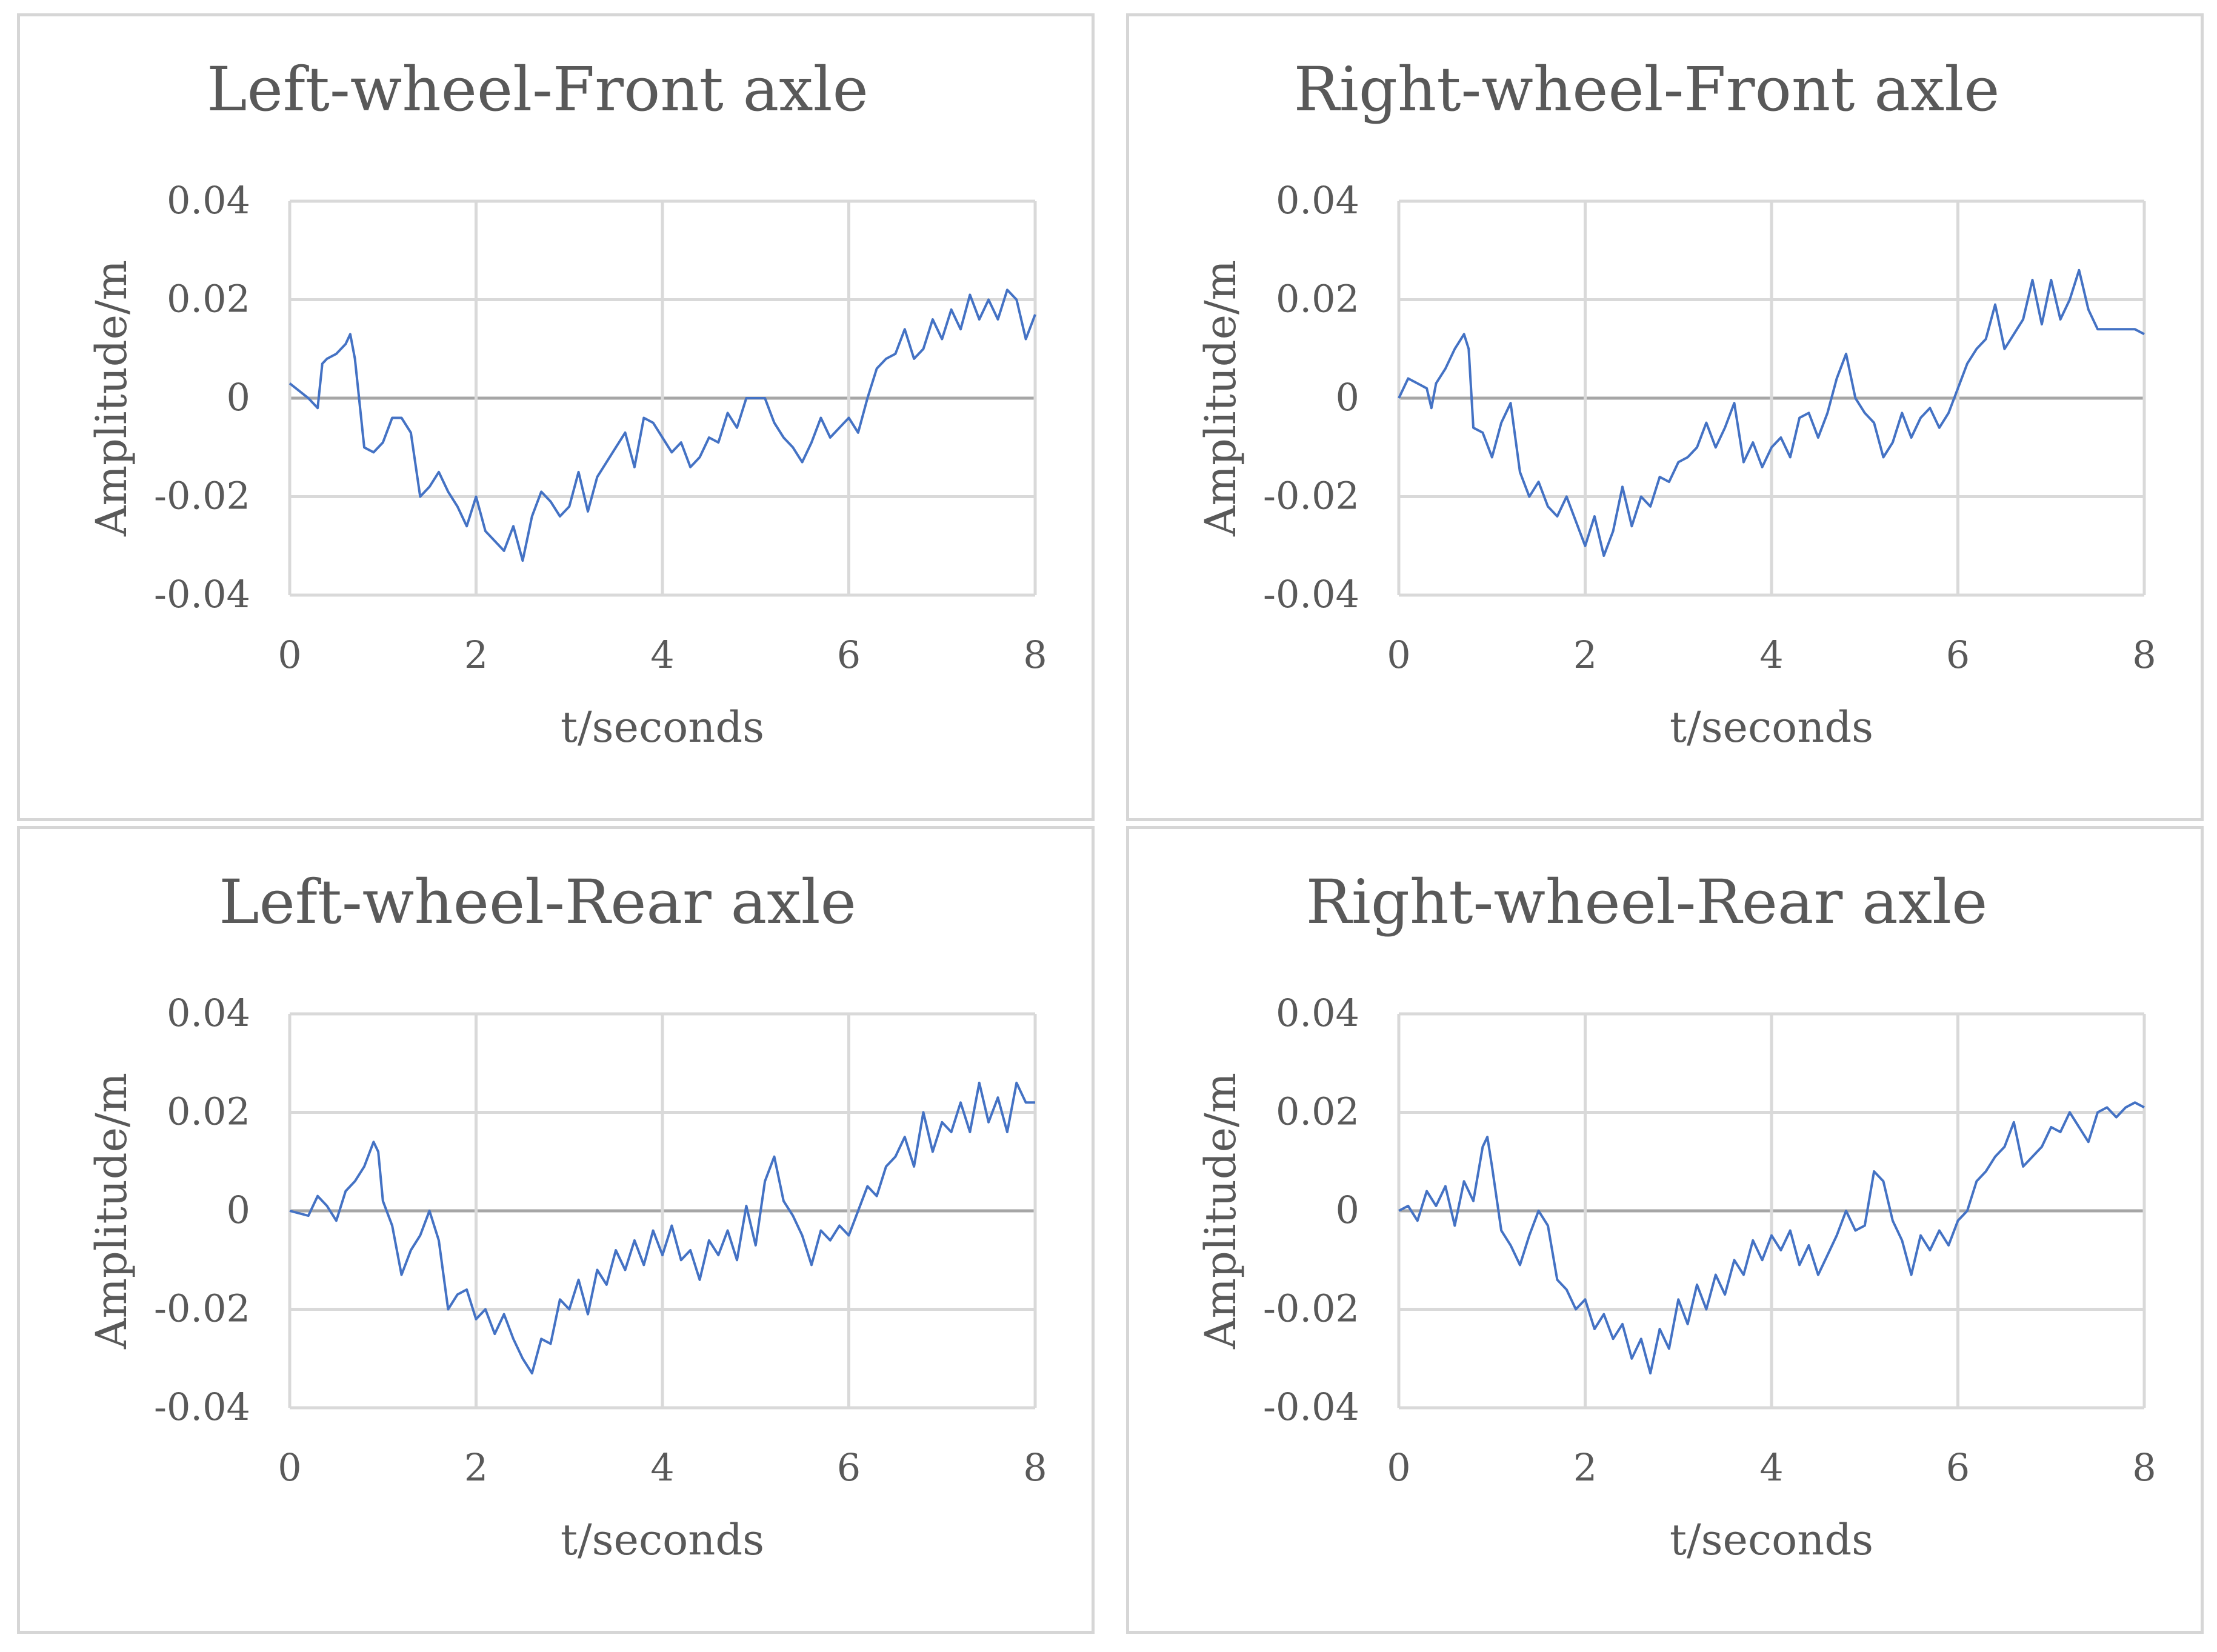 This screenshot has height=1652, width=2217. I want to click on chart-title: Left-wheel-Front axle, so click(537, 89).